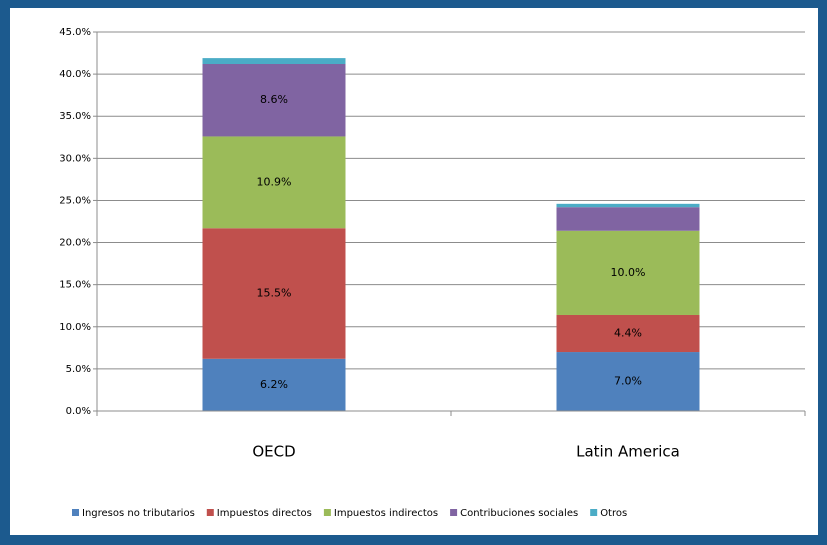  I want to click on y-tick-label: 0.0%, so click(78, 411).